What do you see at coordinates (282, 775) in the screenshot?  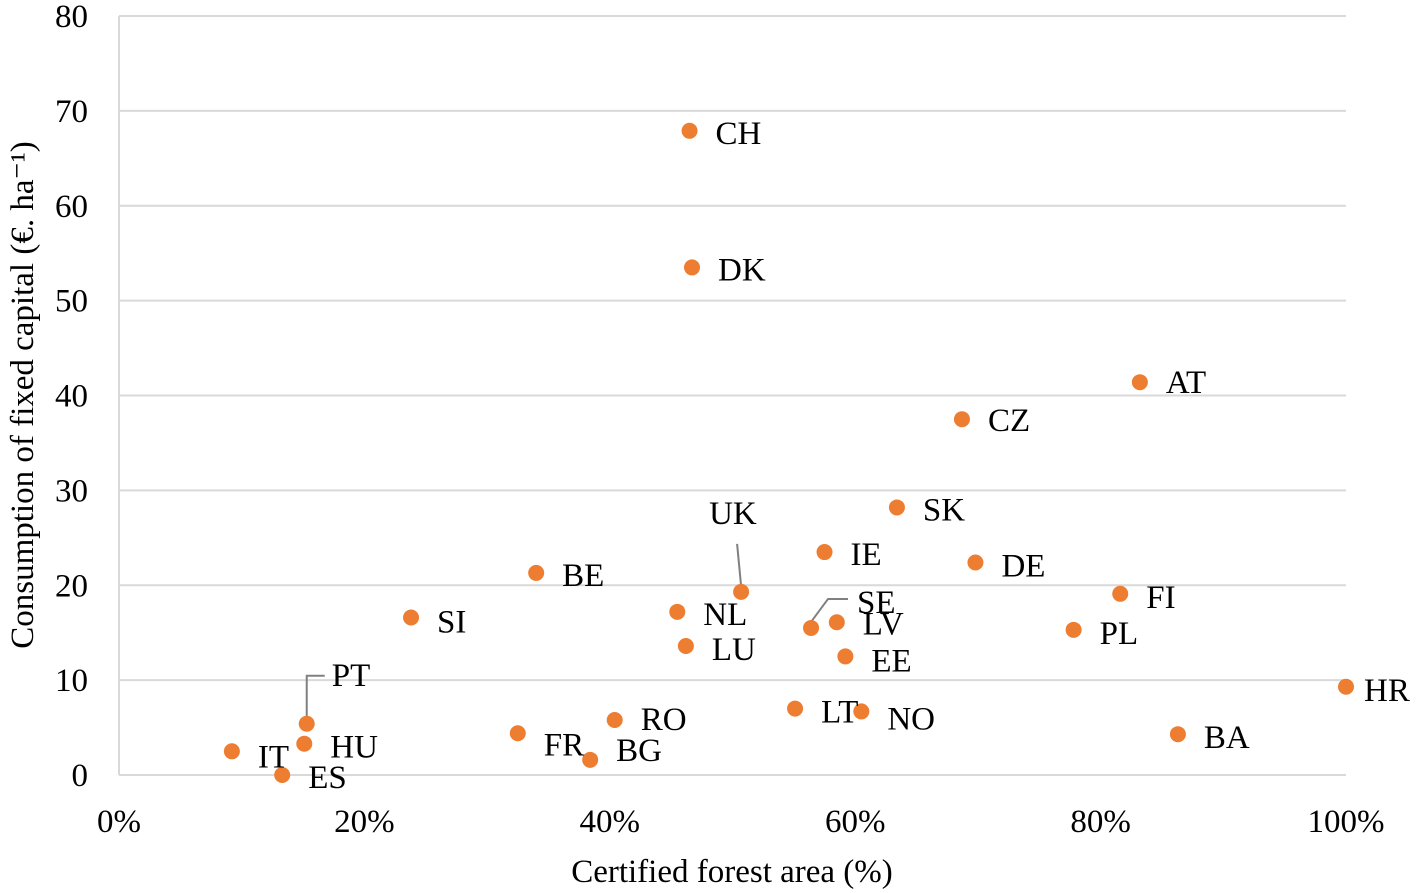 I see `data-point-es` at bounding box center [282, 775].